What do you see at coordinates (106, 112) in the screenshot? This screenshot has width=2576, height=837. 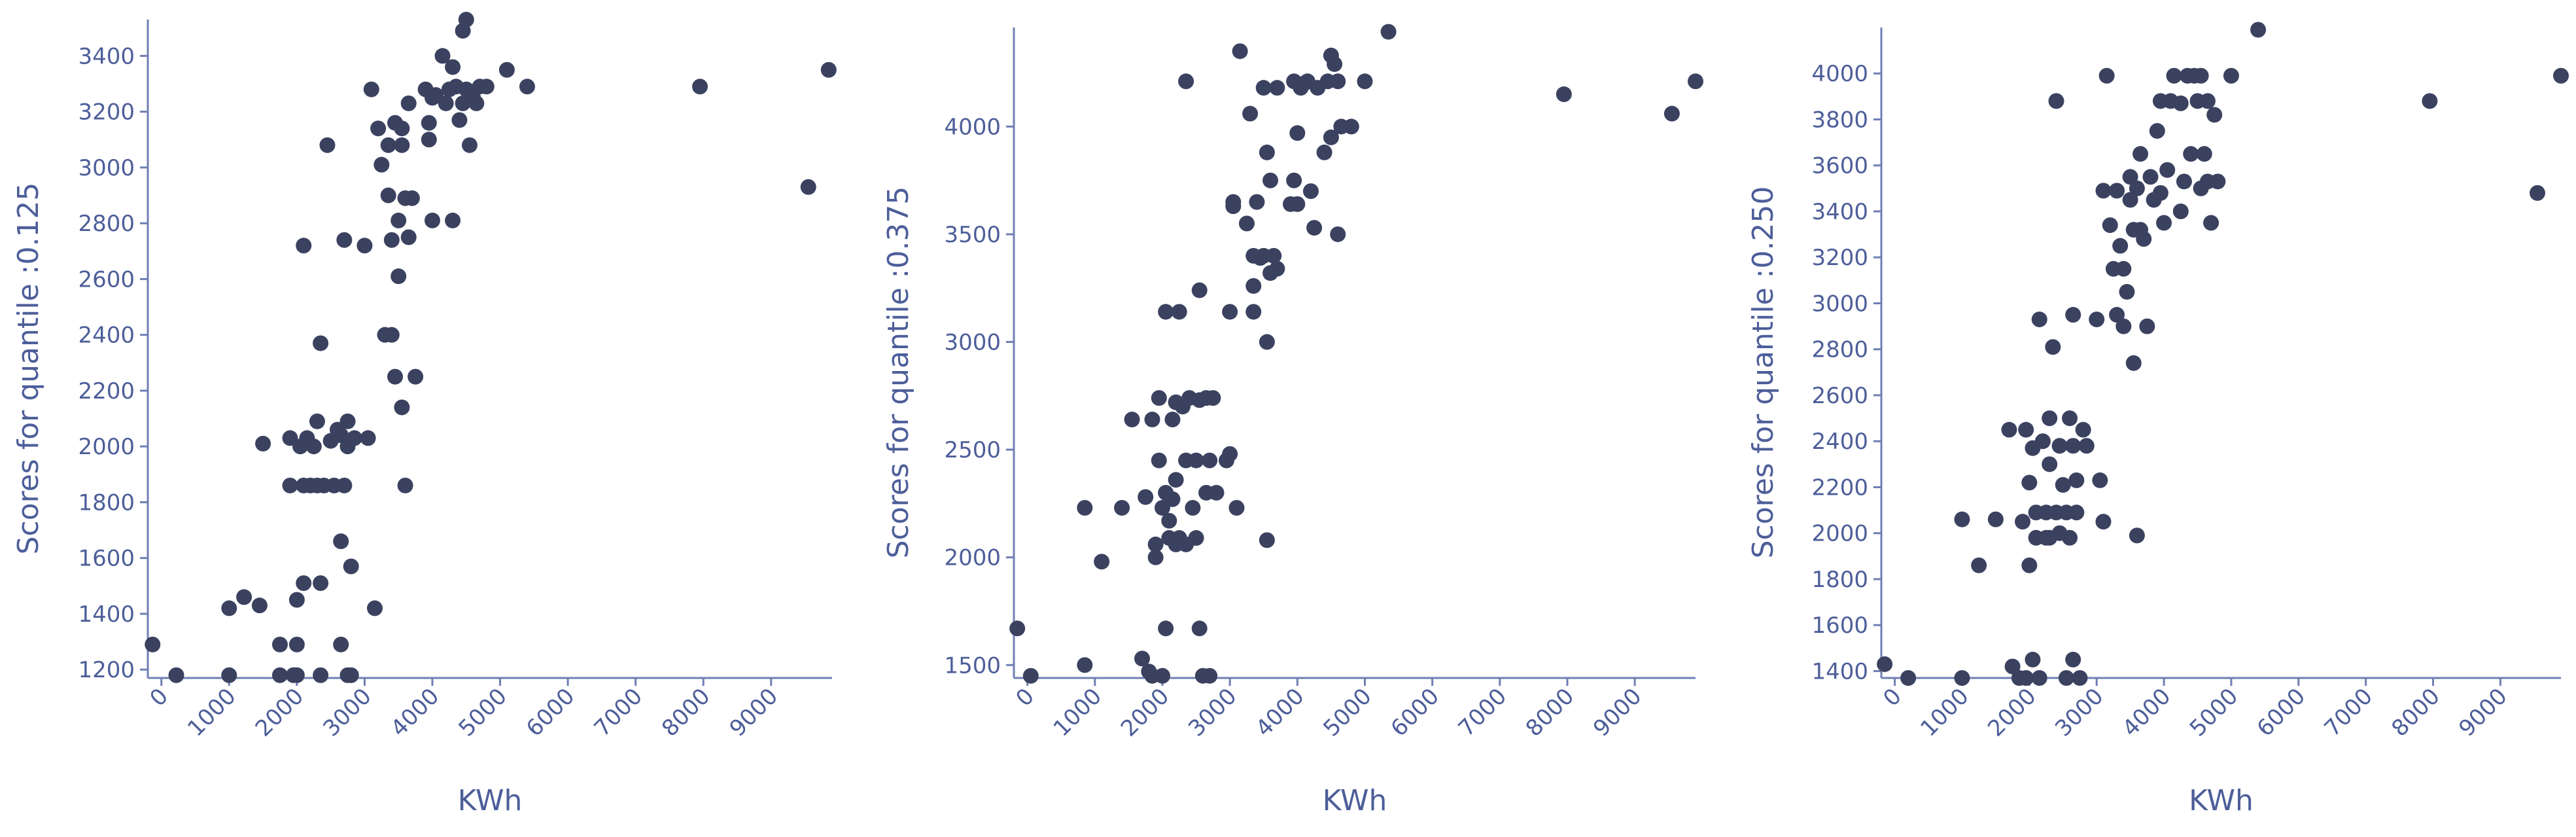 I see `y-tick-label: 3200` at bounding box center [106, 112].